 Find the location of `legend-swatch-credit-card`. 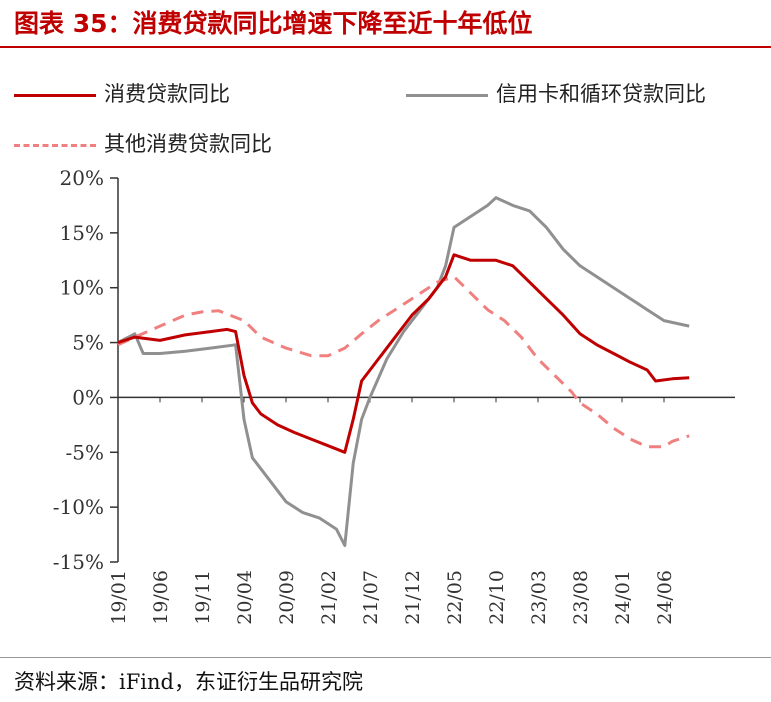

legend-swatch-credit-card is located at coordinates (447, 95).